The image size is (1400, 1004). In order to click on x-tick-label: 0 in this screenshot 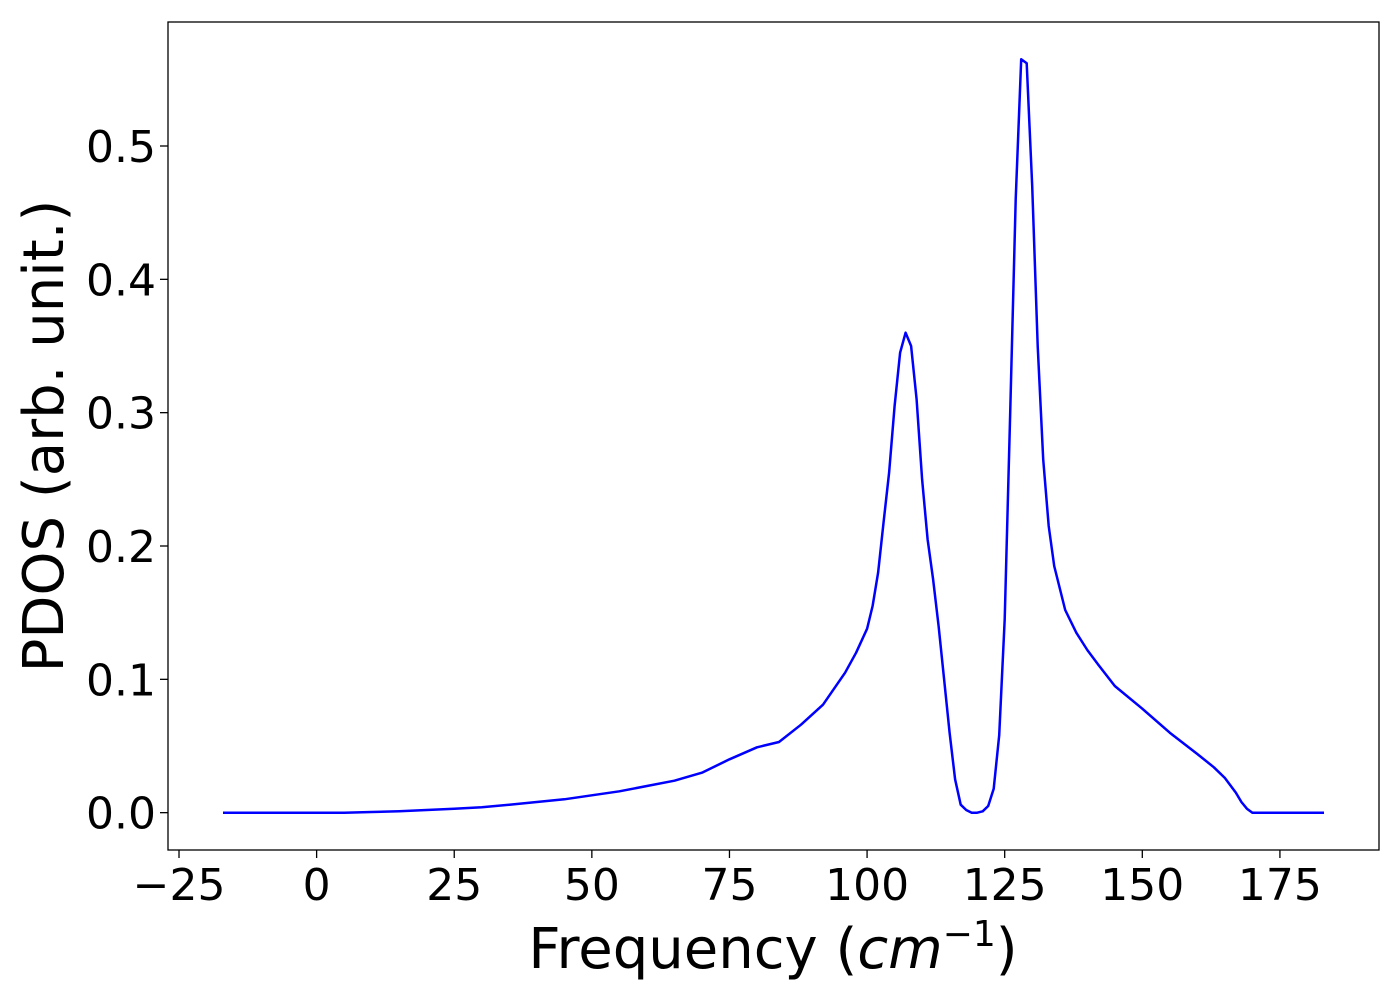, I will do `click(317, 885)`.